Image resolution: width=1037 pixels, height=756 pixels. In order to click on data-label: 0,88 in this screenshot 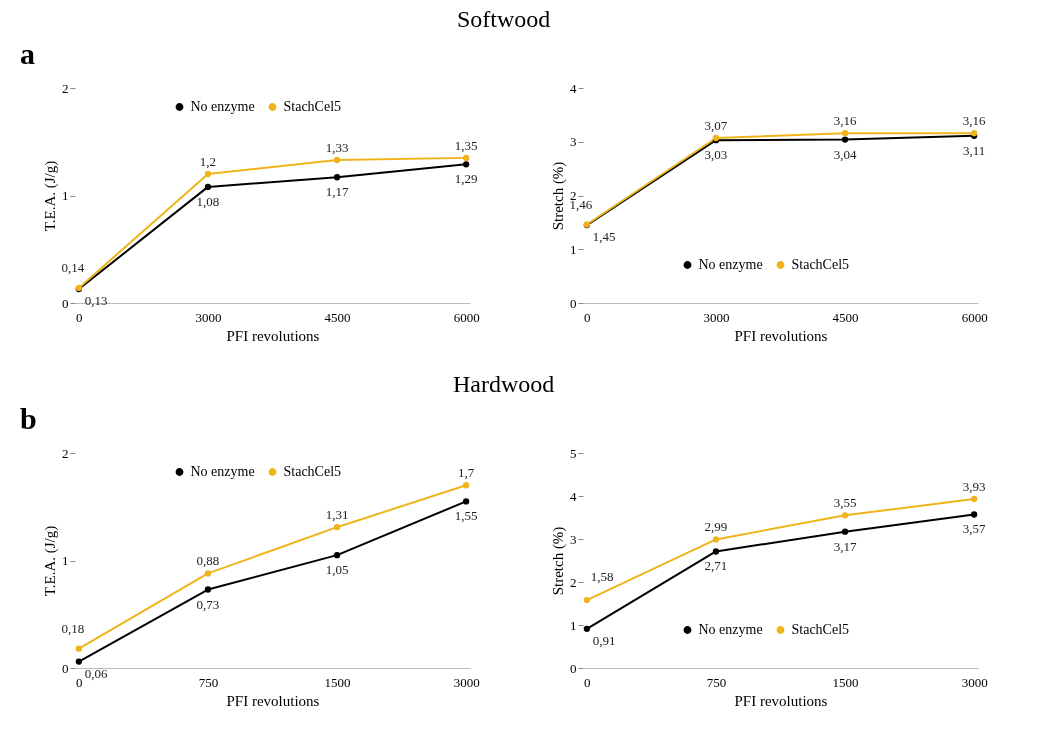, I will do `click(208, 561)`.